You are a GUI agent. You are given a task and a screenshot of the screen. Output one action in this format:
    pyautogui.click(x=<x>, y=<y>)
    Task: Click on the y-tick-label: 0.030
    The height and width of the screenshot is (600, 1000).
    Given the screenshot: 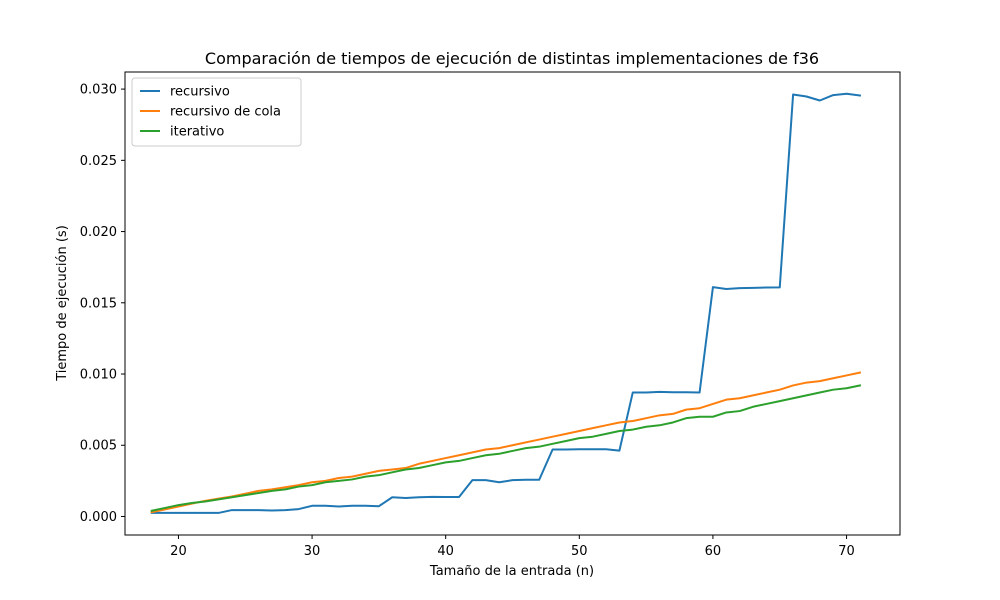 What is the action you would take?
    pyautogui.click(x=98, y=90)
    